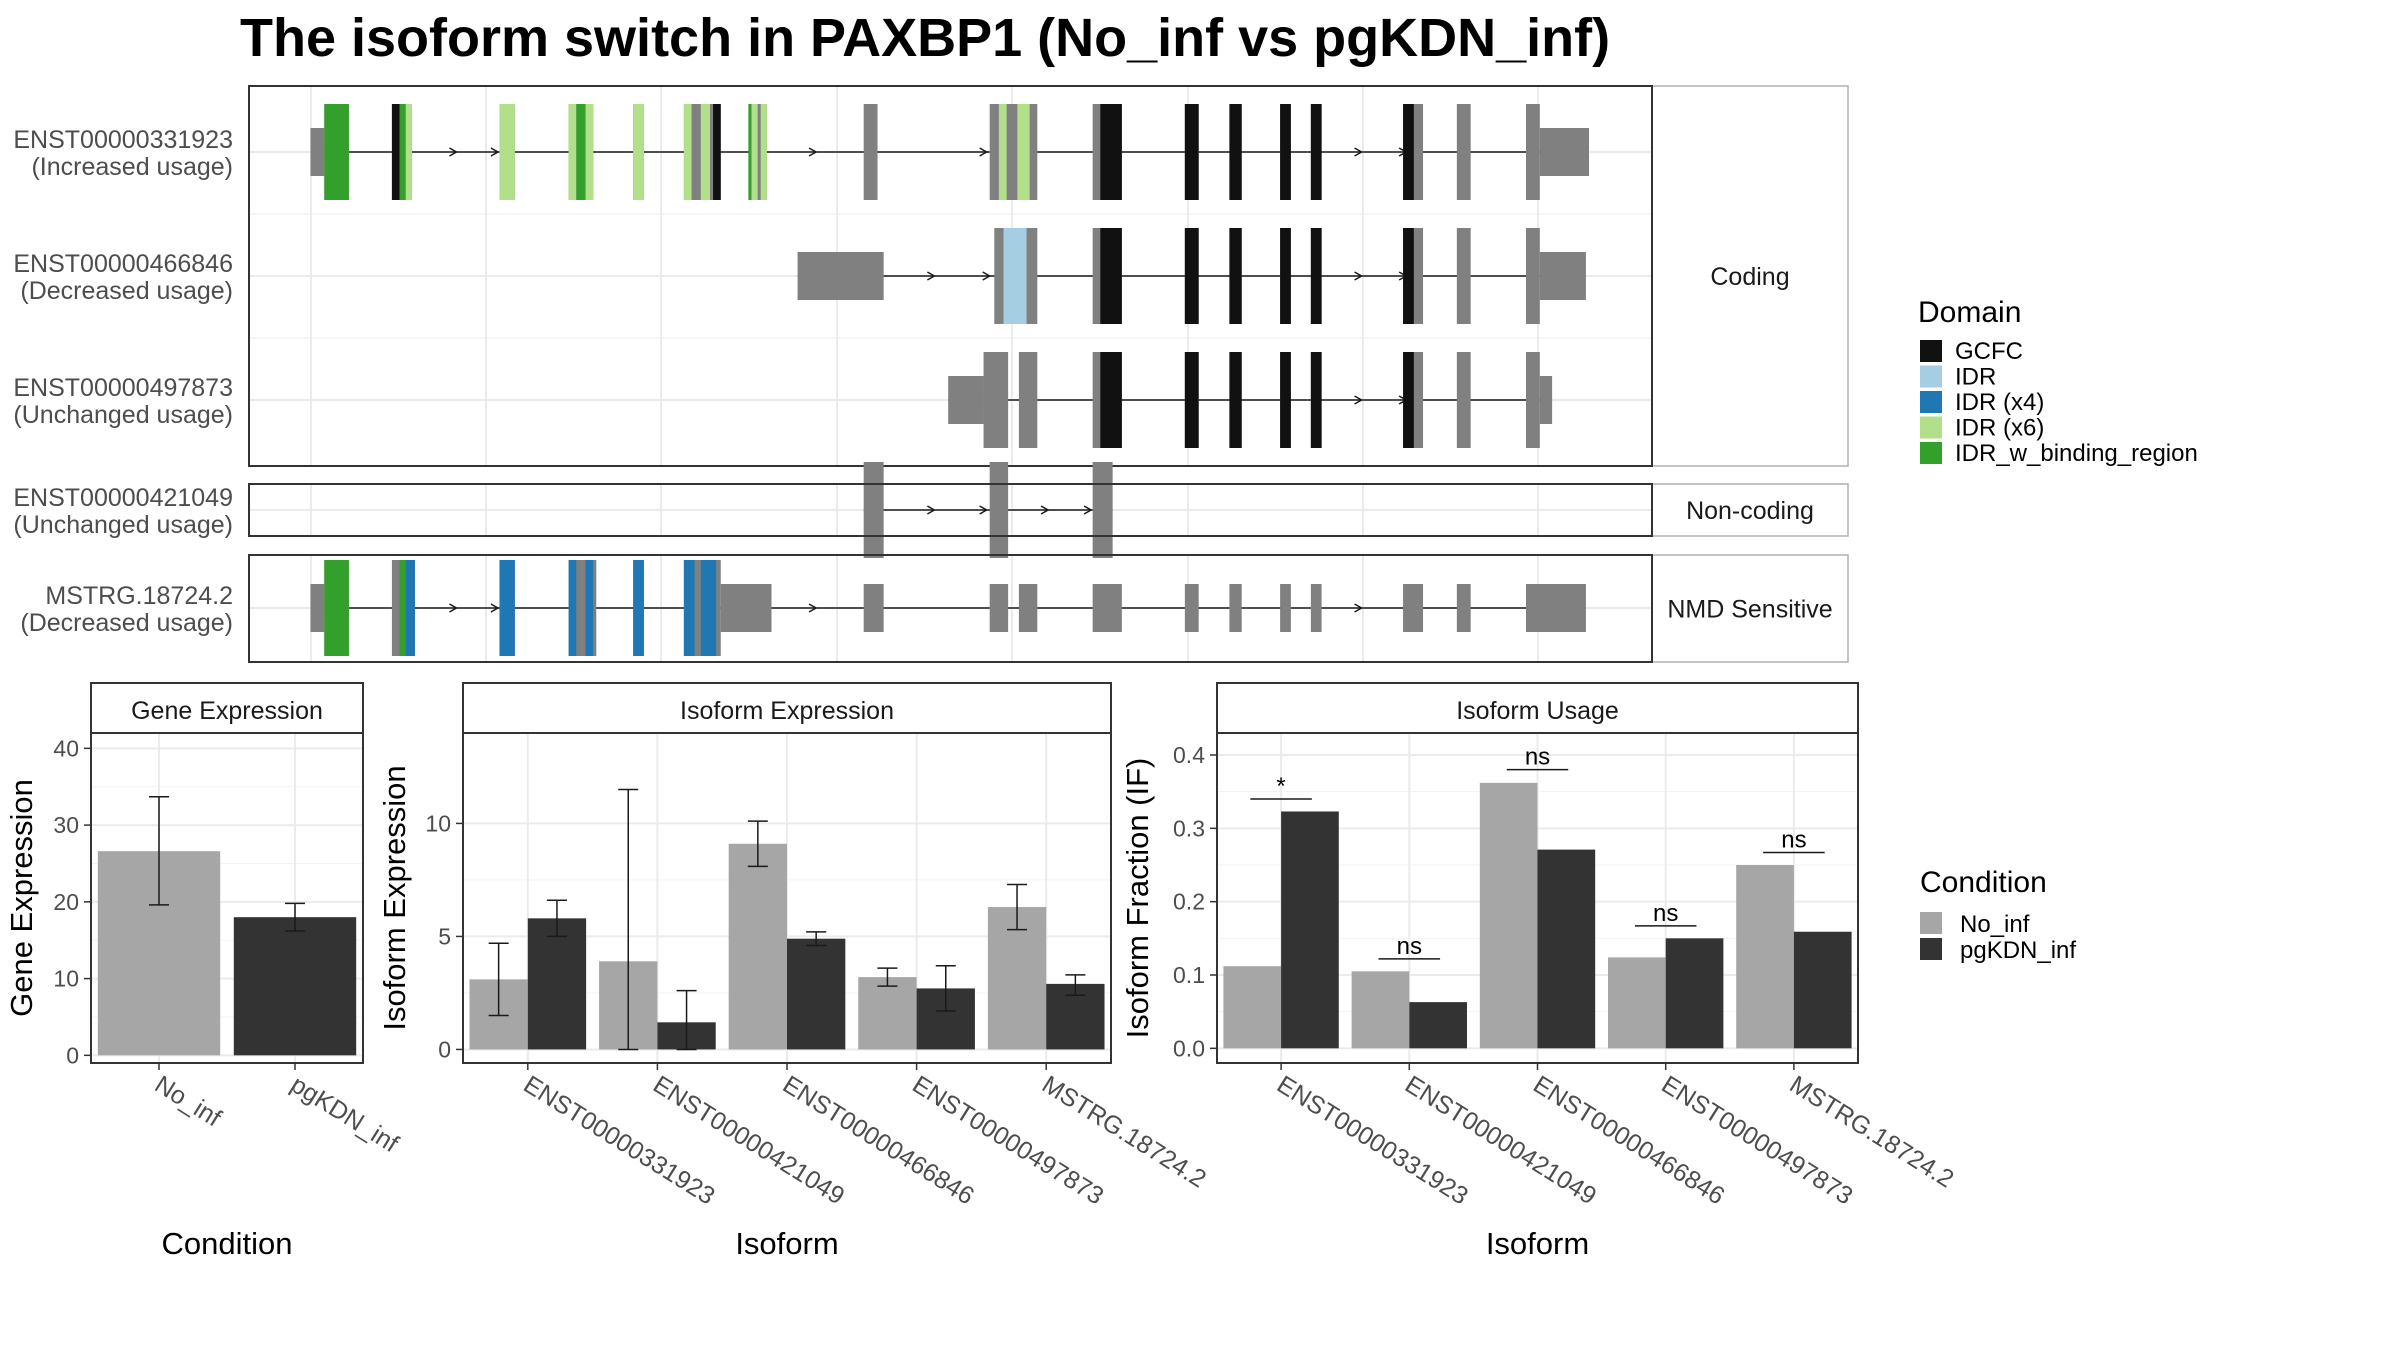 The width and height of the screenshot is (2400, 1350). Describe the element at coordinates (123, 388) in the screenshot. I see `transcript-id-label: ENST00000497873` at that location.